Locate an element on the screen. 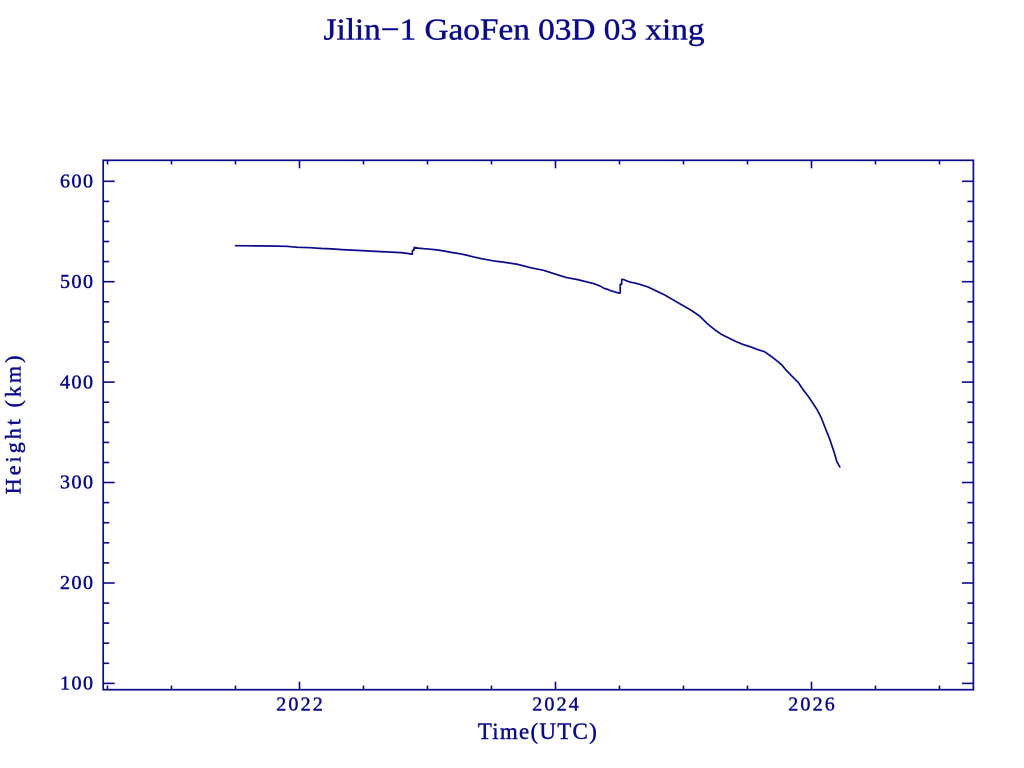  svg-text: 500 is located at coordinates (76, 282).